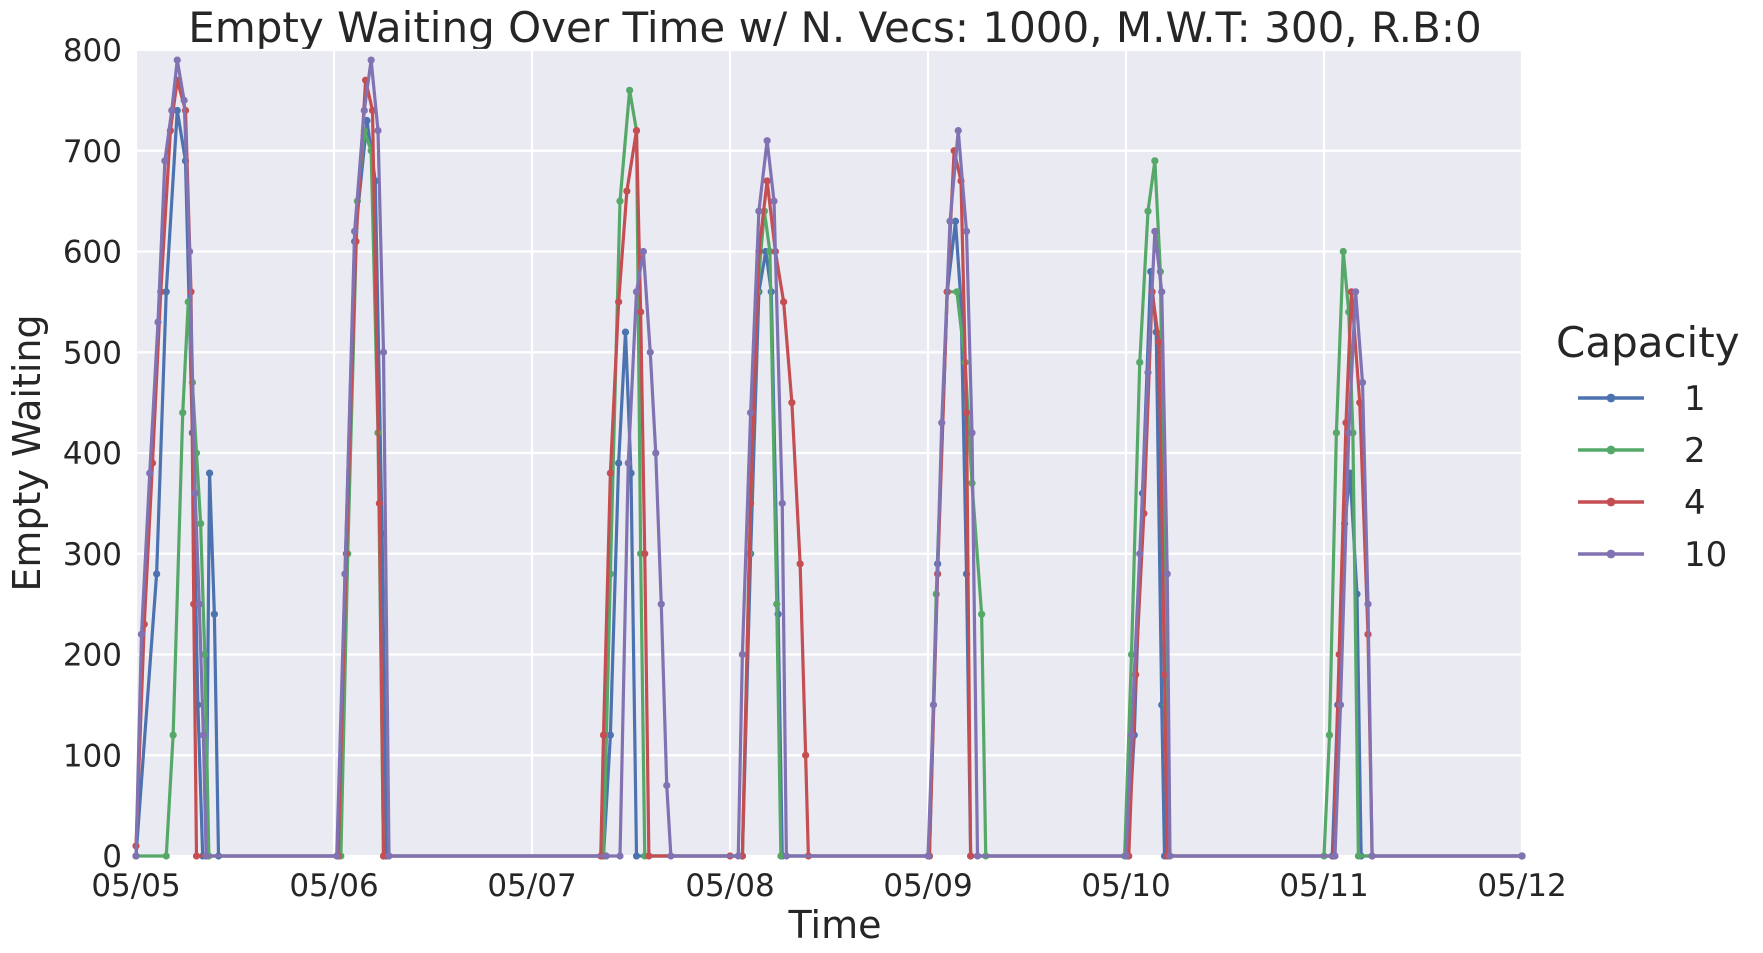  Describe the element at coordinates (729, 886) in the screenshot. I see `x-tick-label: 05/08` at that location.